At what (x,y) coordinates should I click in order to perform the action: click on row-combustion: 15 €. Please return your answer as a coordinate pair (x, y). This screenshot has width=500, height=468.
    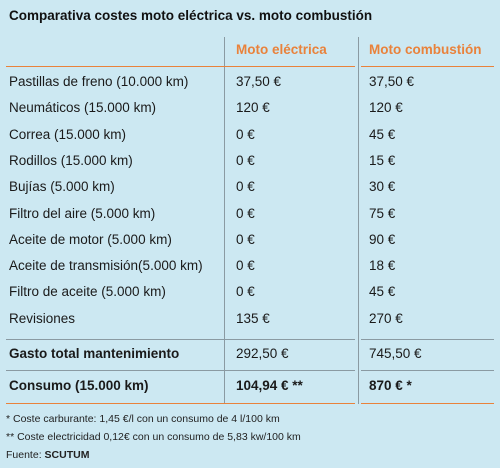
    Looking at the image, I should click on (382, 160).